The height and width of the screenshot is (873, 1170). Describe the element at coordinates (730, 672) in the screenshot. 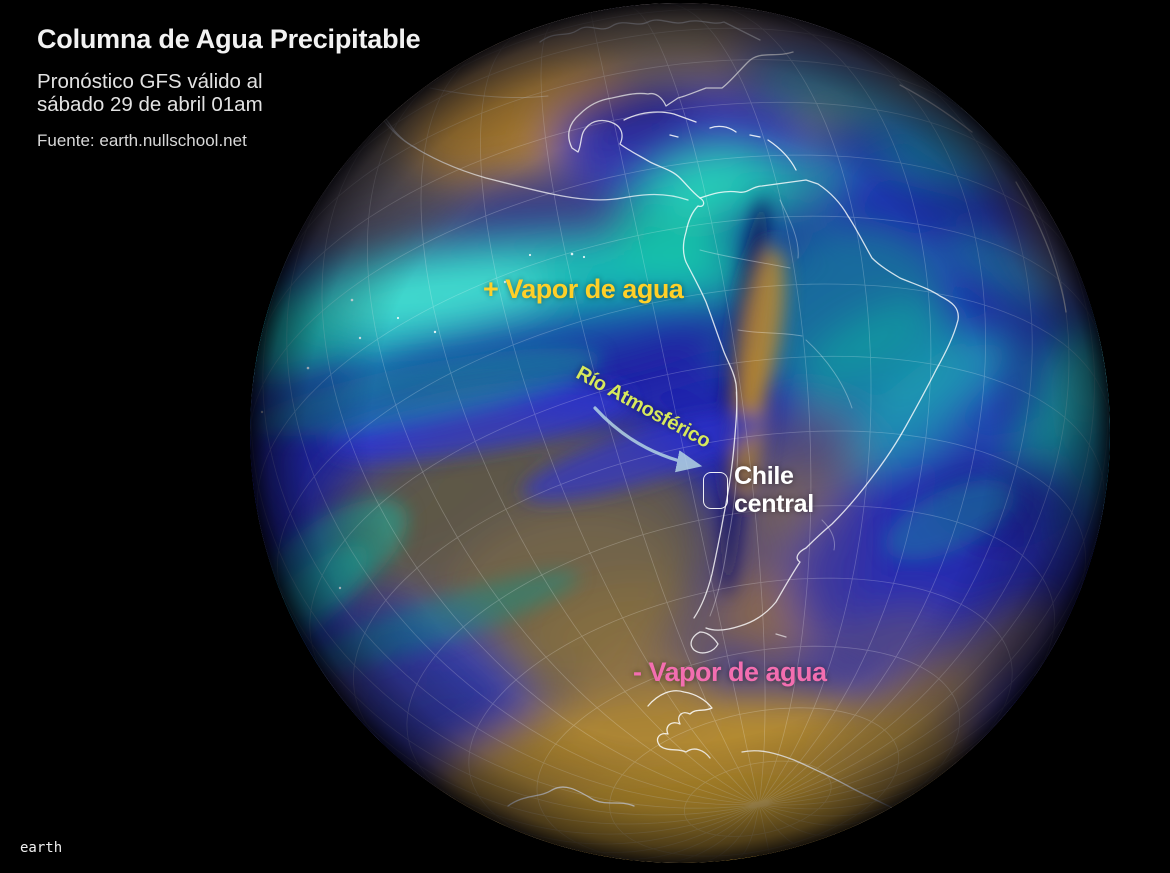

I see `annotation-less-vapor: - Vapor de agua` at that location.